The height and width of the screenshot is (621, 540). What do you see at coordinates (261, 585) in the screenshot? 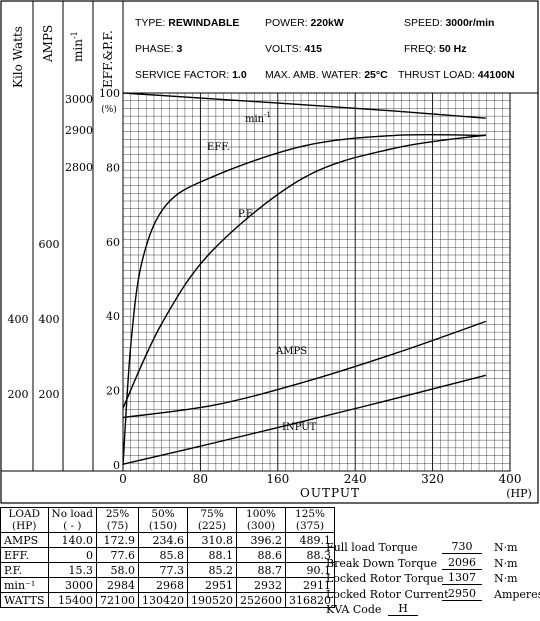
I see `table-cell: 2932` at bounding box center [261, 585].